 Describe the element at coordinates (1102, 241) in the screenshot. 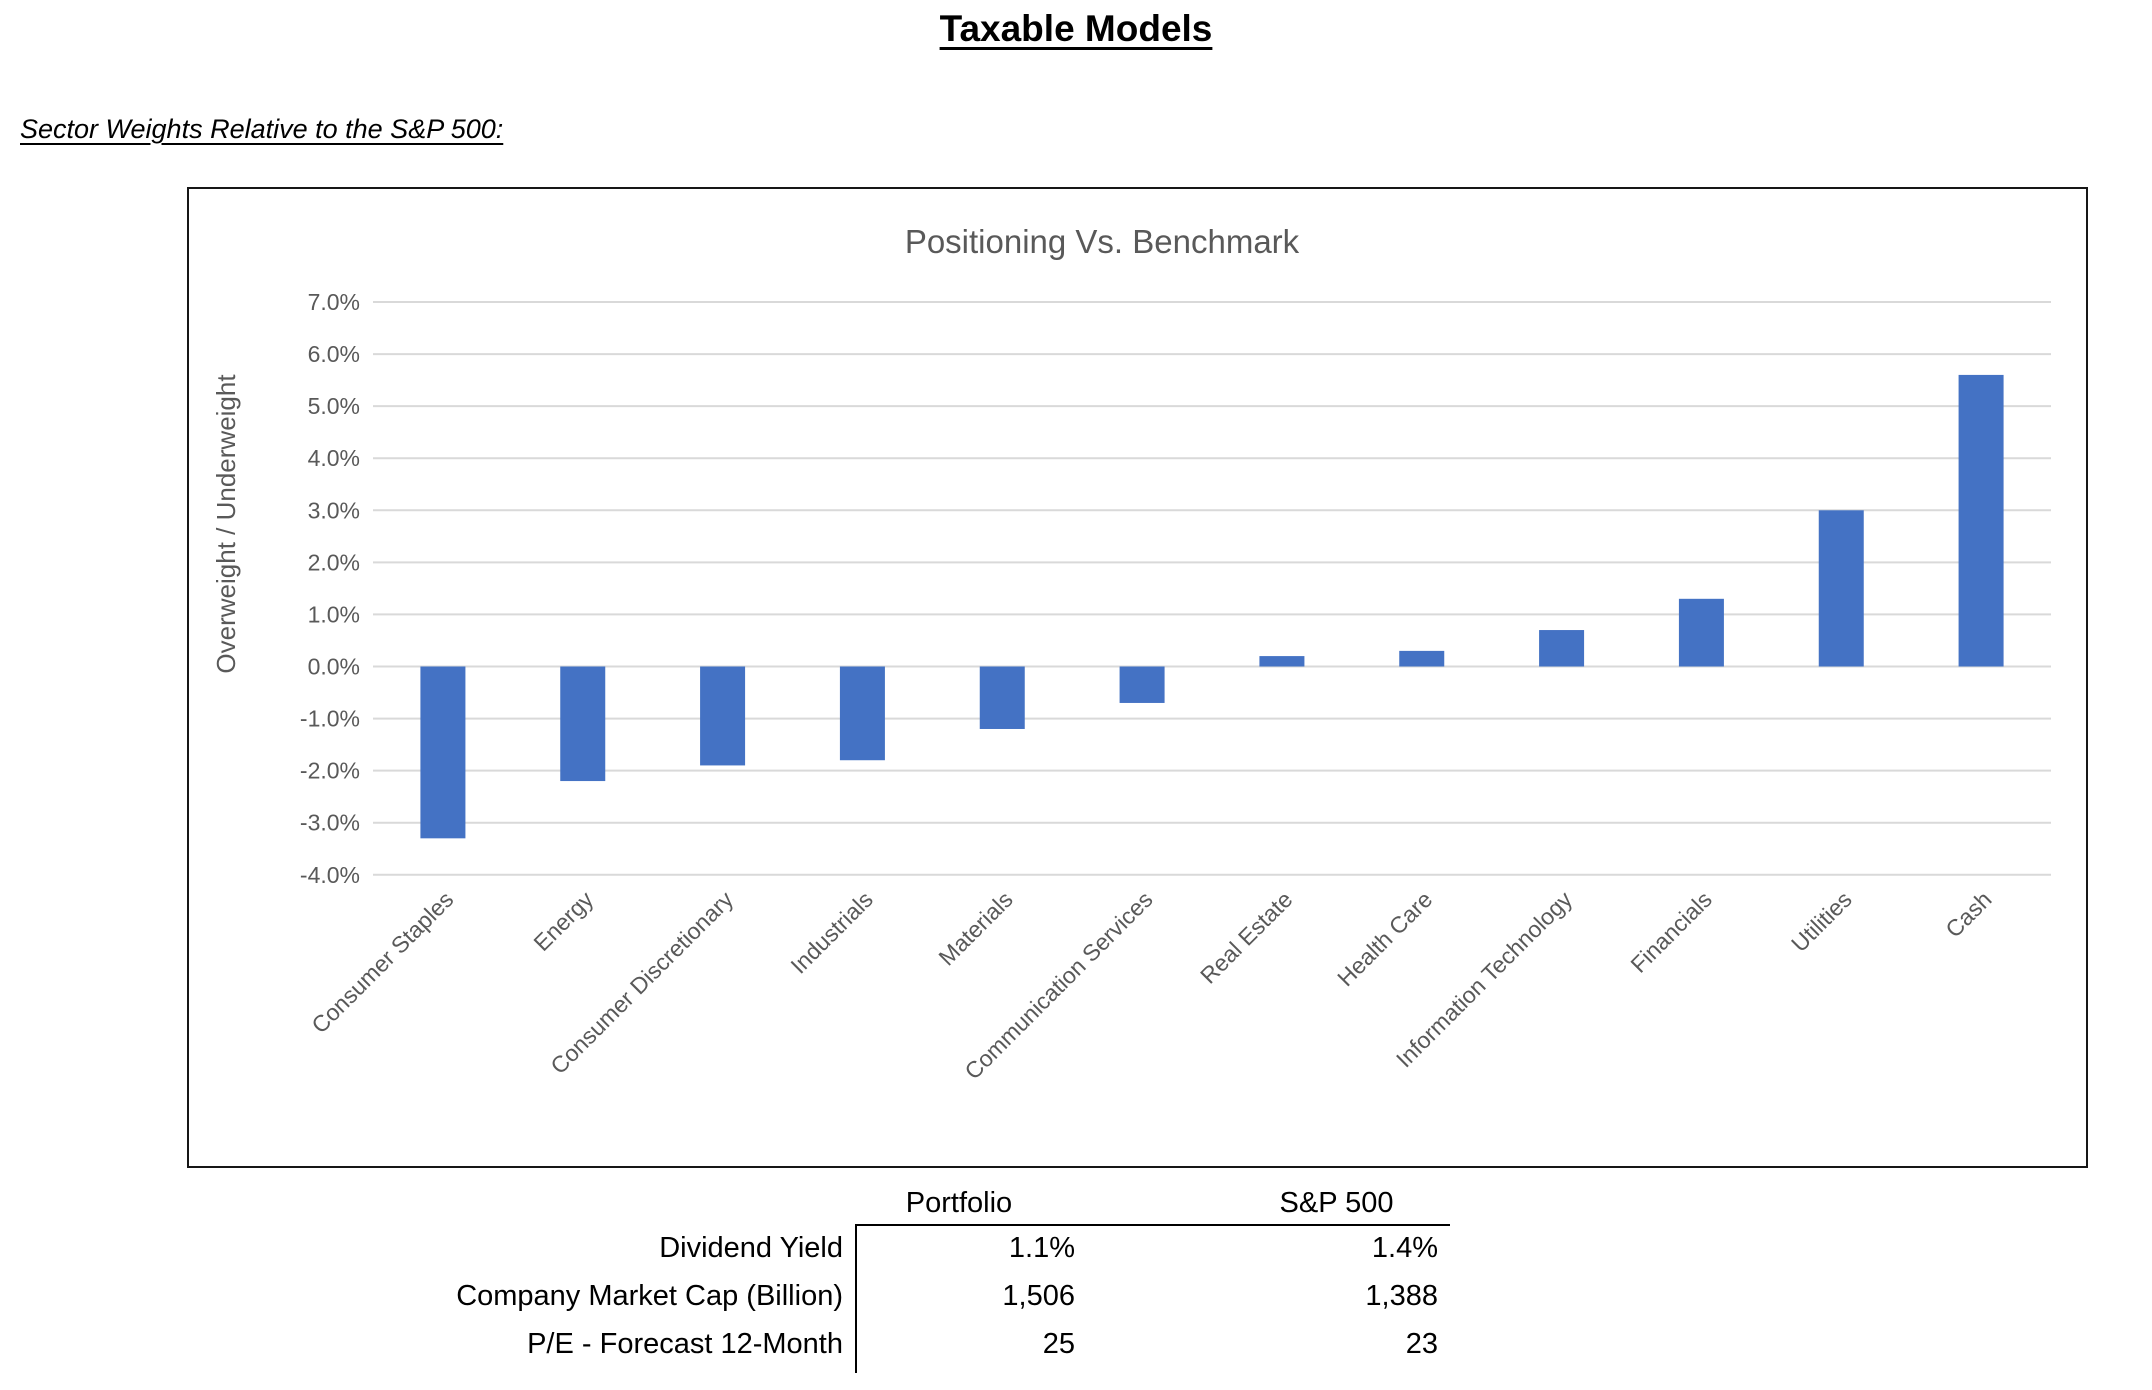

I see `chart-title: Positioning Vs. Benchmark` at that location.